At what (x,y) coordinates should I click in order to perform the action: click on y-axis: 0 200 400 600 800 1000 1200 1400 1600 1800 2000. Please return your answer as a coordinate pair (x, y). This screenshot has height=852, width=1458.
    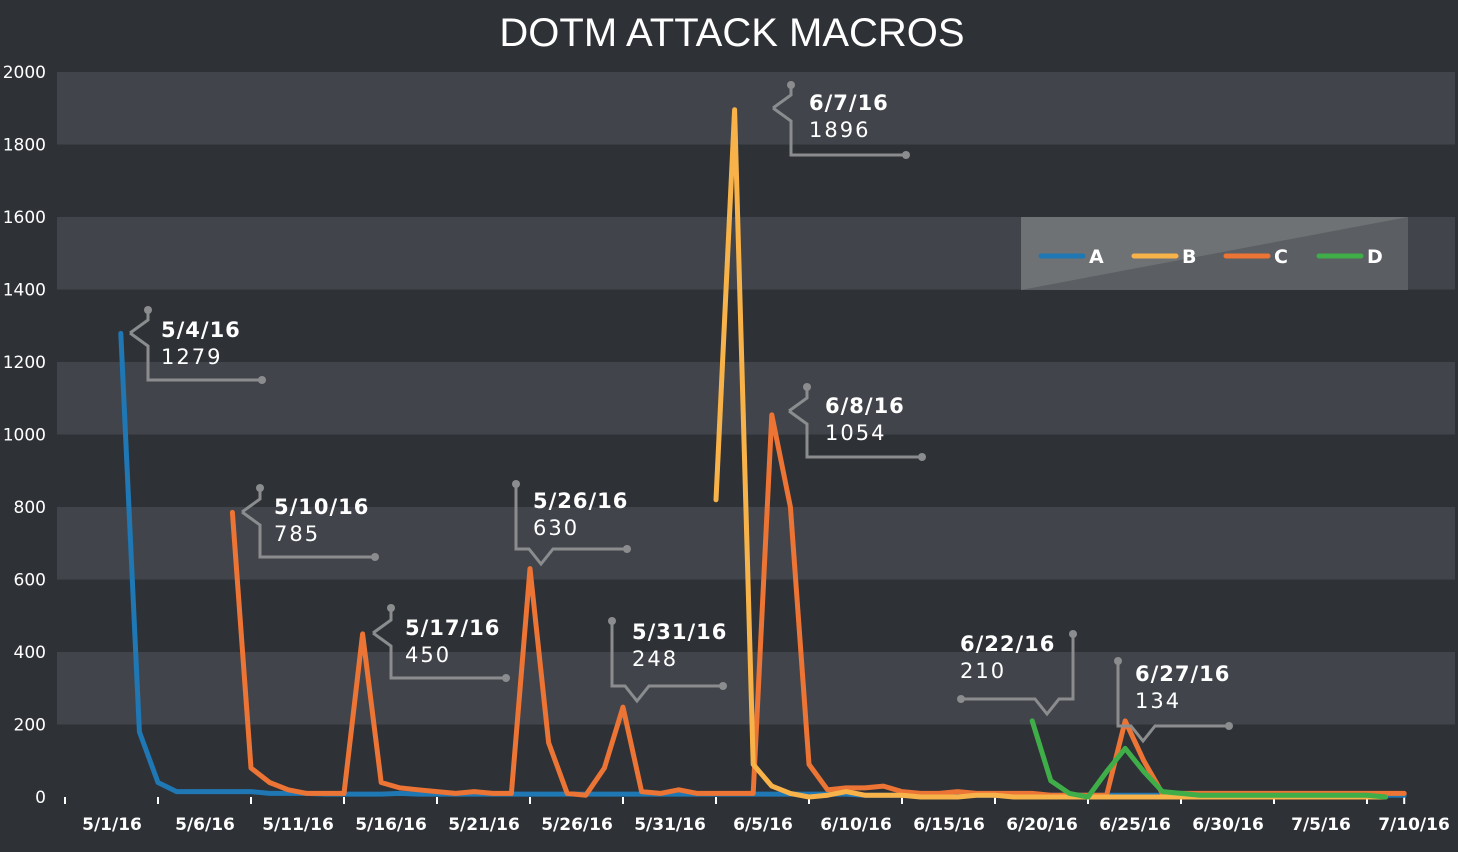
    Looking at the image, I should click on (24, 435).